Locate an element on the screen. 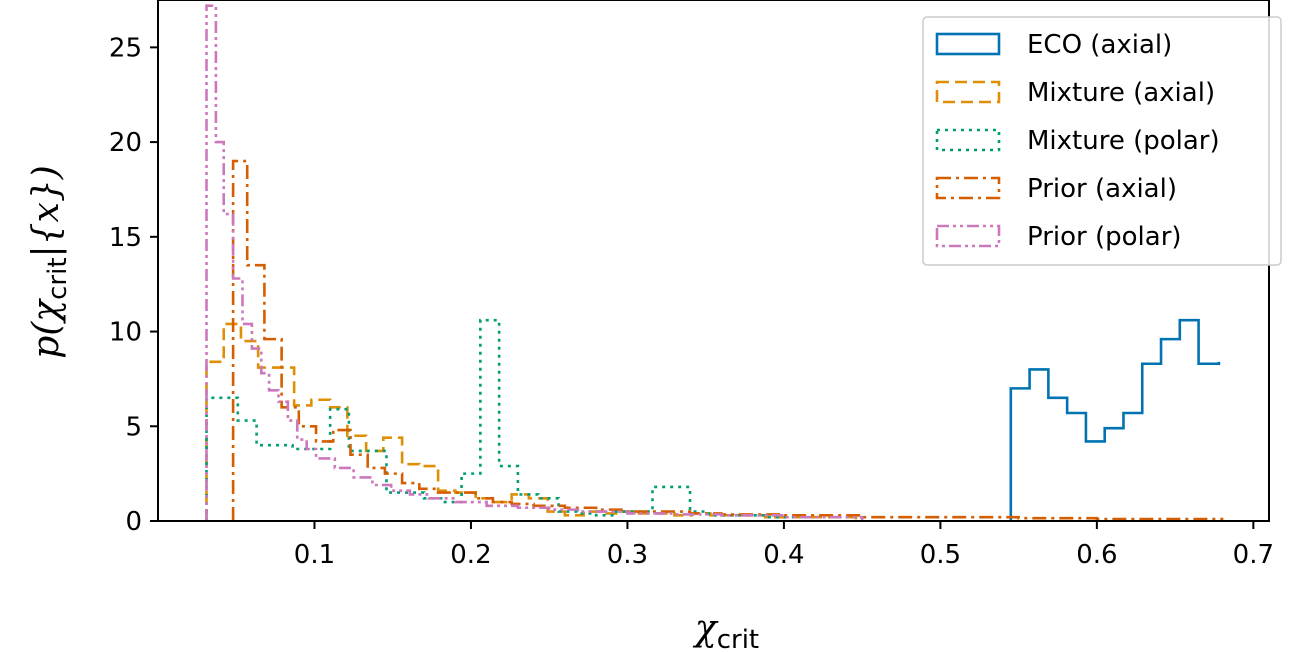  legend-label: ECO (axial) is located at coordinates (1099, 45).